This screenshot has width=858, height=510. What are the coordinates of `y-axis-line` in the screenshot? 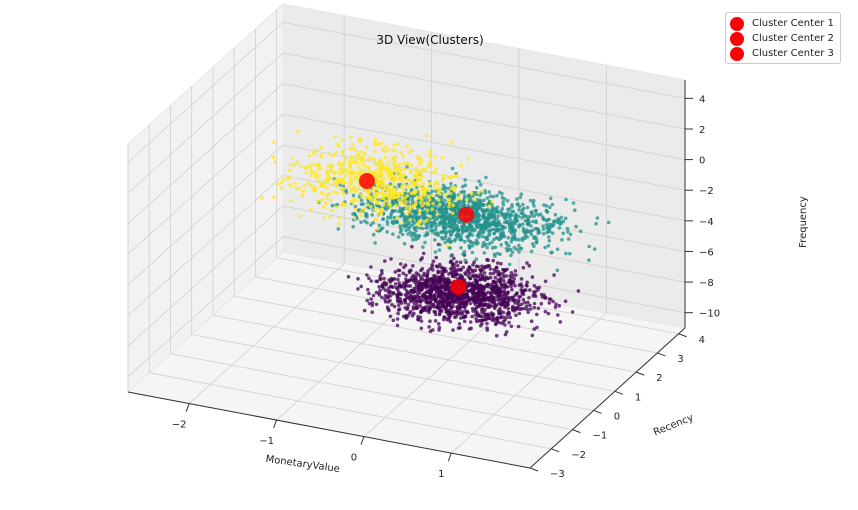 It's located at (607, 398).